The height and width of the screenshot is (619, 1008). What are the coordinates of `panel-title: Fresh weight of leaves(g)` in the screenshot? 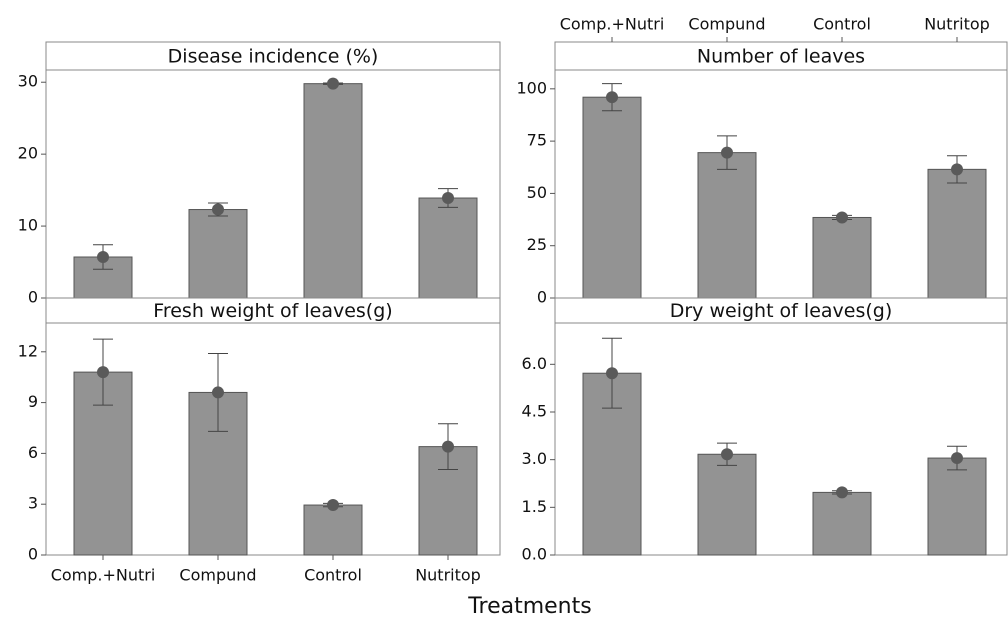 It's located at (272, 311).